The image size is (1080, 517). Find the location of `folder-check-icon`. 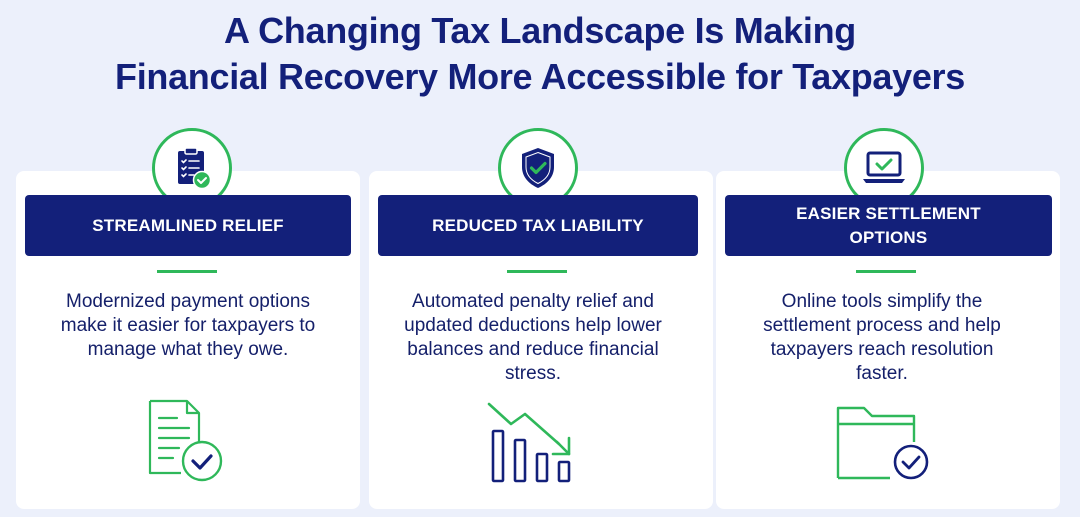

folder-check-icon is located at coordinates (884, 443).